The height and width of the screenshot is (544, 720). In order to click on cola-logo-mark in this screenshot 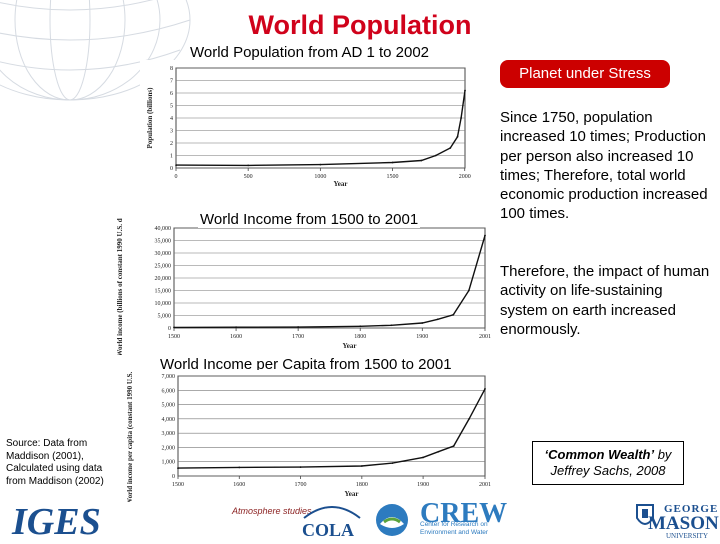, I will do `click(332, 512)`.